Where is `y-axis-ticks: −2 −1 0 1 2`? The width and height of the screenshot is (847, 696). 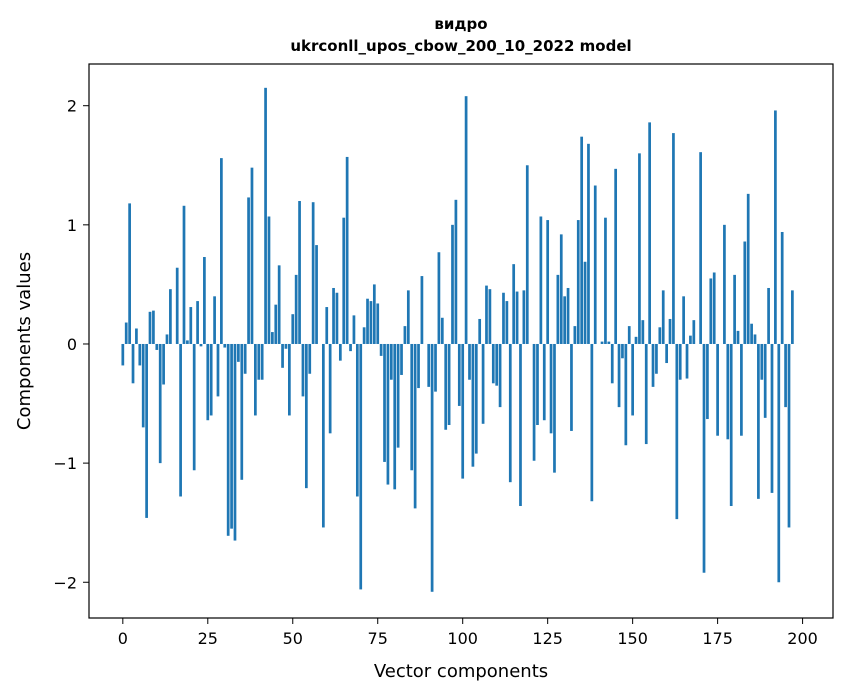 y-axis-ticks: −2 −1 0 1 2 is located at coordinates (71, 344).